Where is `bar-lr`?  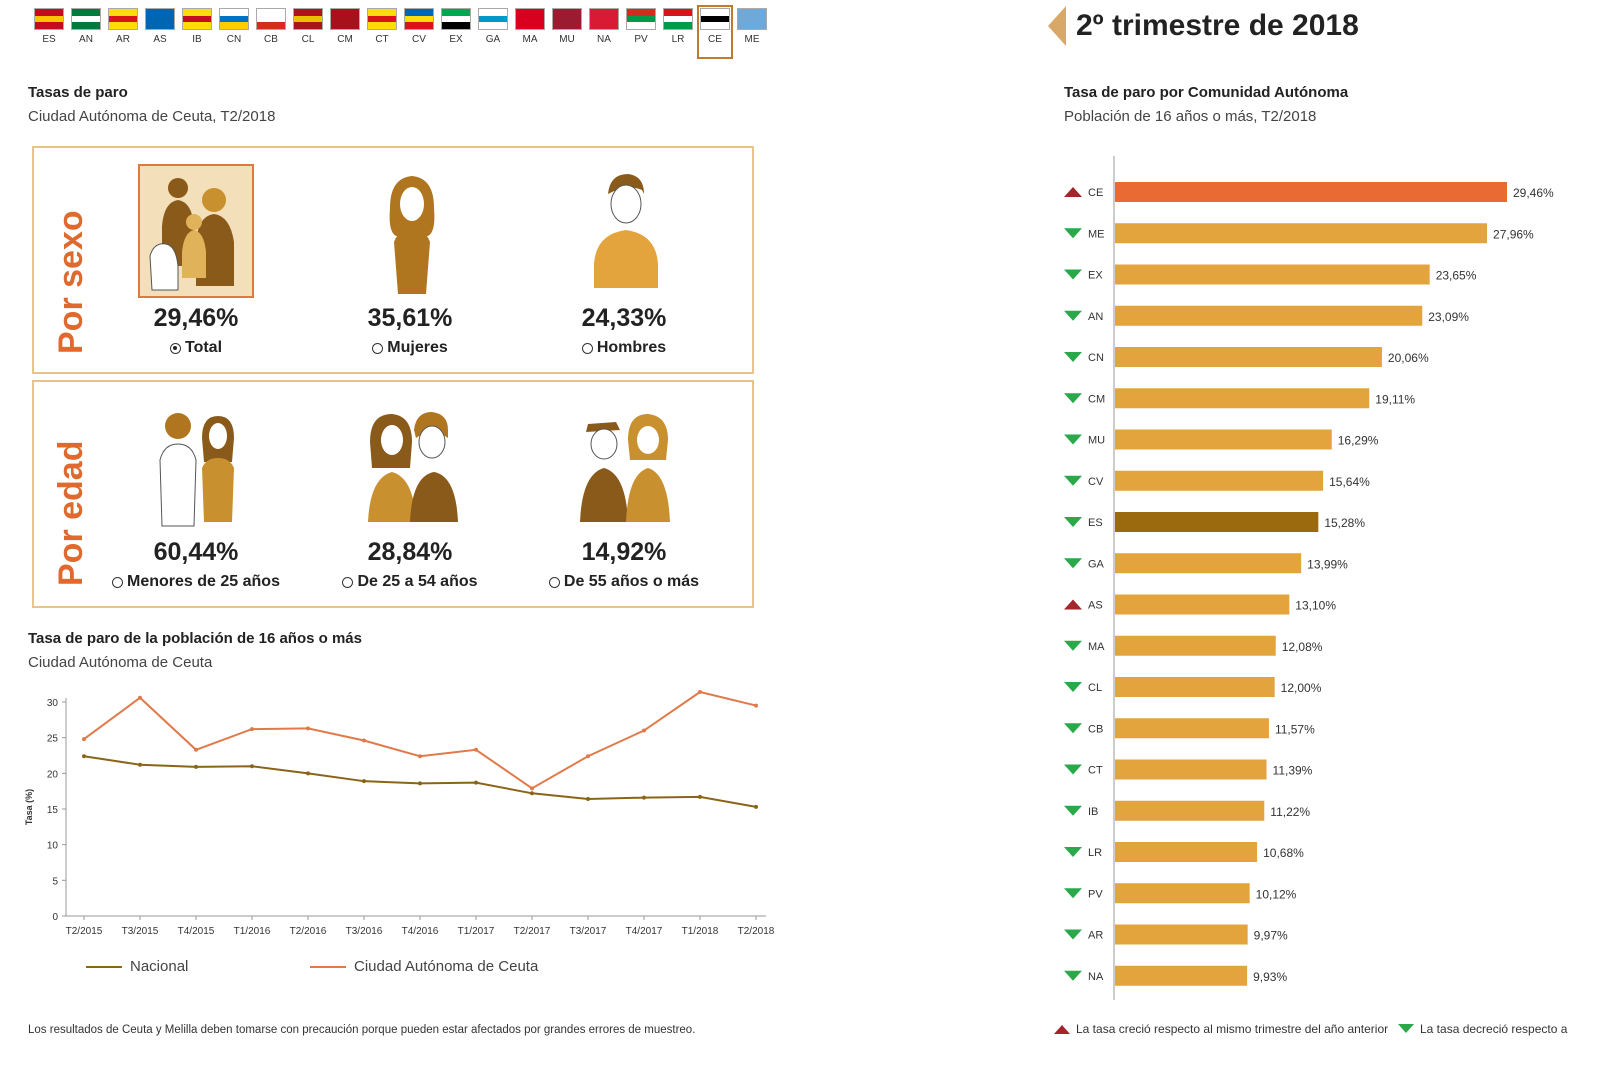
bar-lr is located at coordinates (1186, 852).